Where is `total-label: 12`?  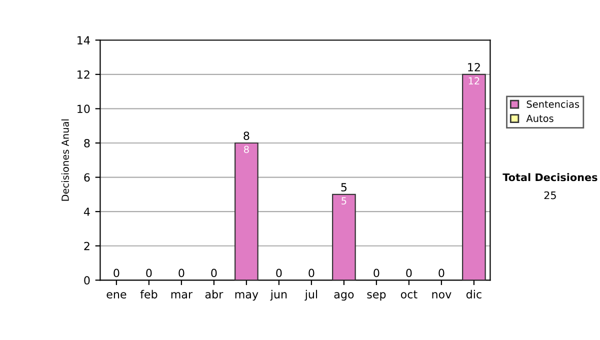 total-label: 12 is located at coordinates (474, 67).